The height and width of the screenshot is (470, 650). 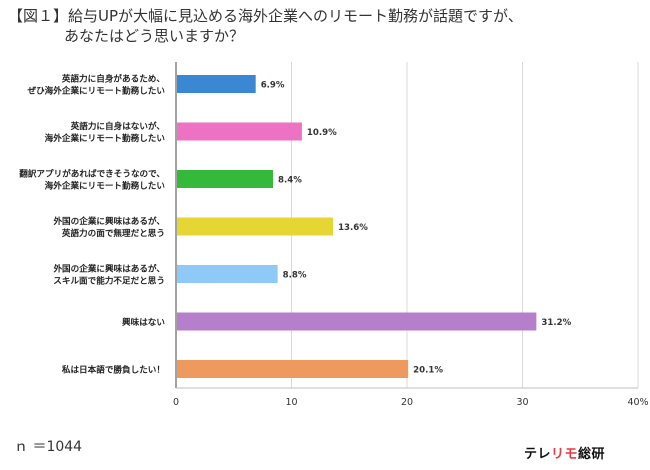 I want to click on category-label: 私は日本語で勝負したい！, so click(x=113, y=370).